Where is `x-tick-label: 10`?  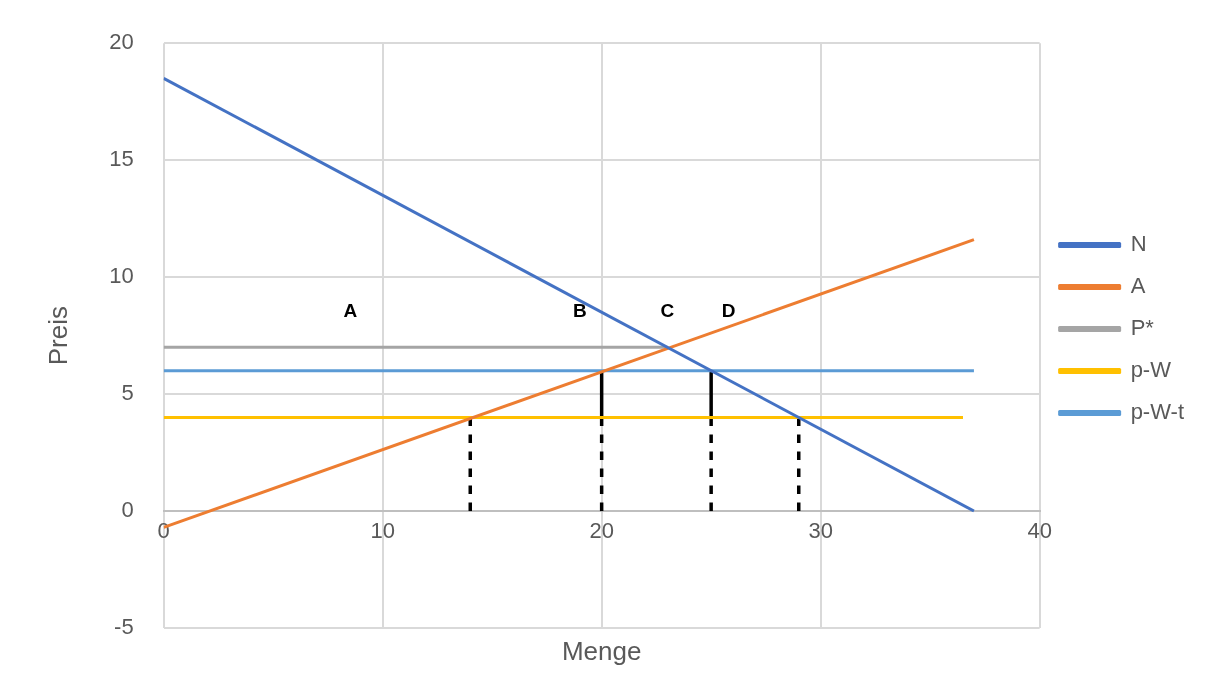
x-tick-label: 10 is located at coordinates (382, 531).